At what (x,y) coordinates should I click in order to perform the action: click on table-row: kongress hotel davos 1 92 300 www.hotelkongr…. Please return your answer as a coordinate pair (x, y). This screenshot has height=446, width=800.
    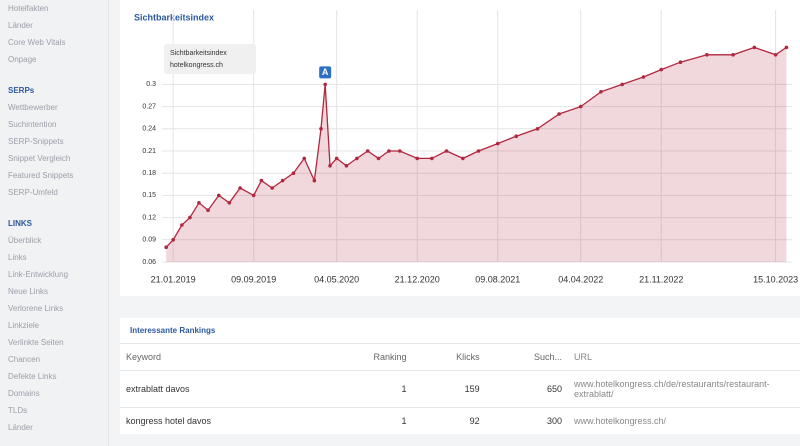
    Looking at the image, I should click on (460, 420).